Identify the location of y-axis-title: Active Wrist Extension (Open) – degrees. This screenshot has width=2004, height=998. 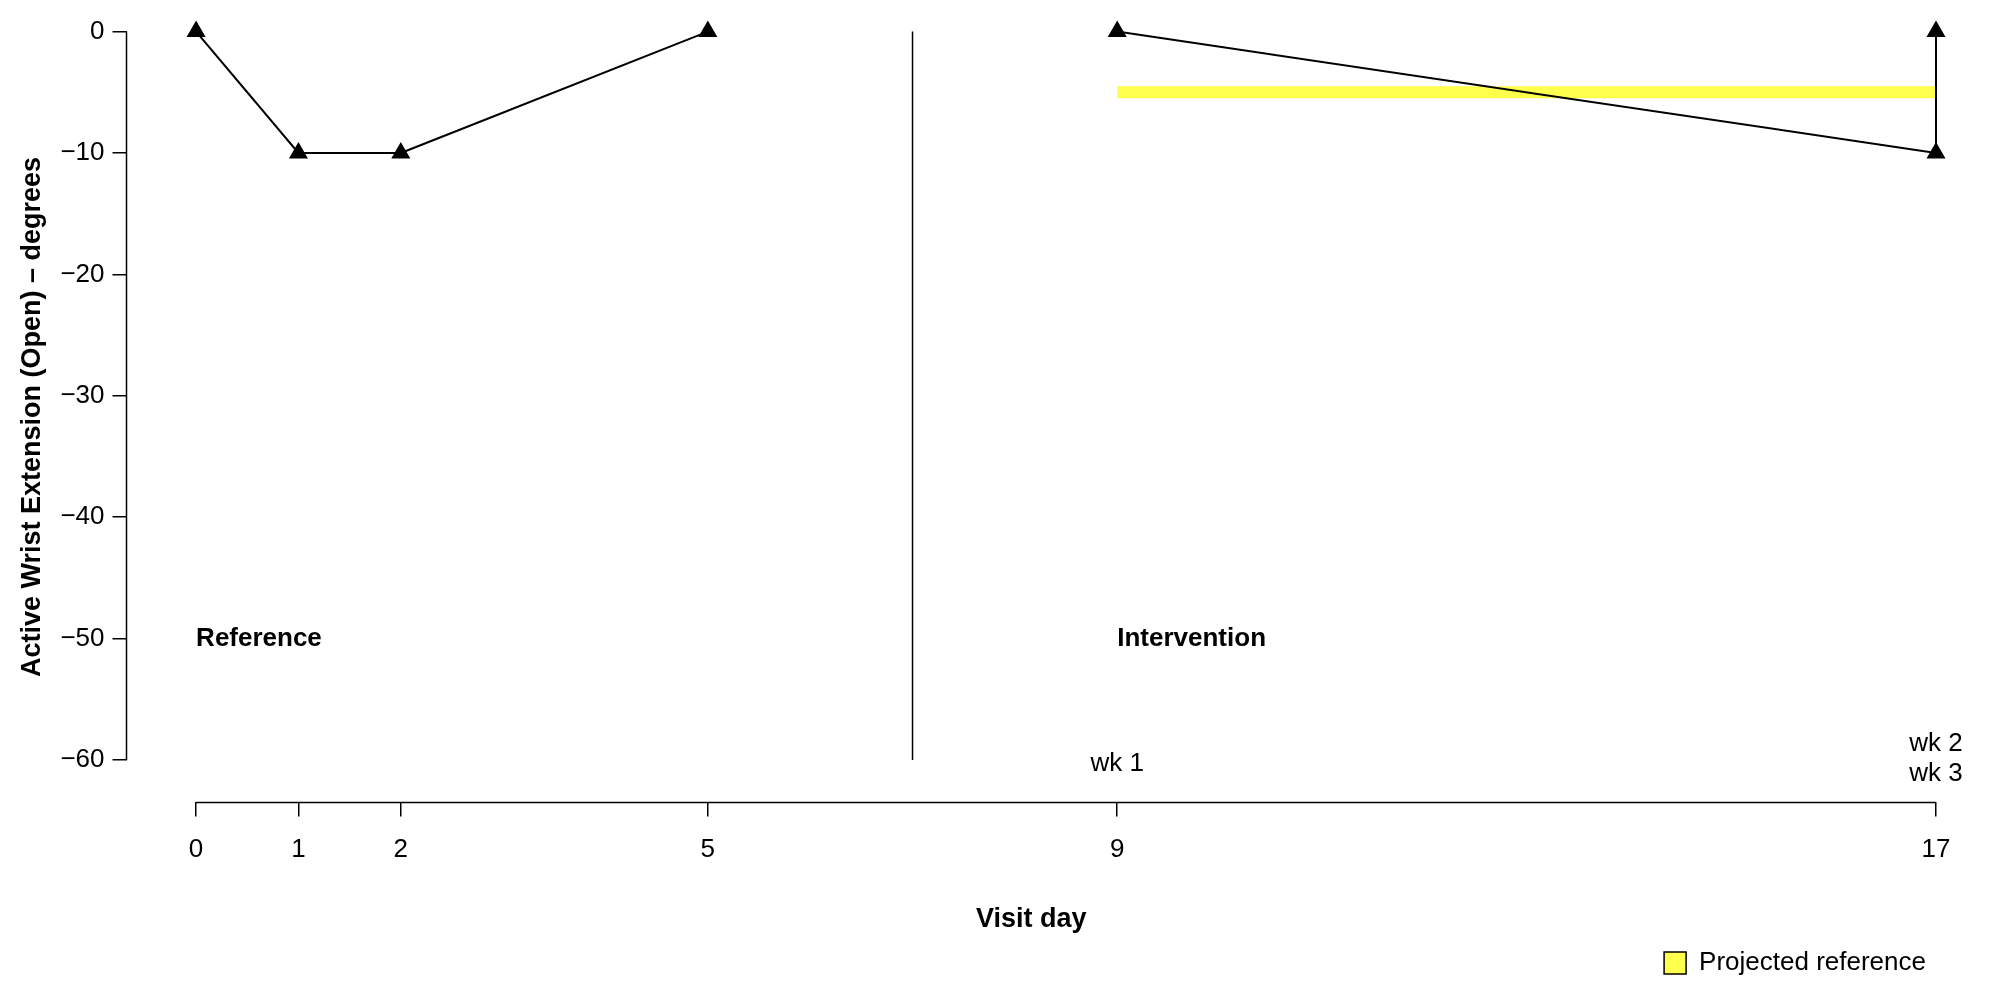
(30, 417).